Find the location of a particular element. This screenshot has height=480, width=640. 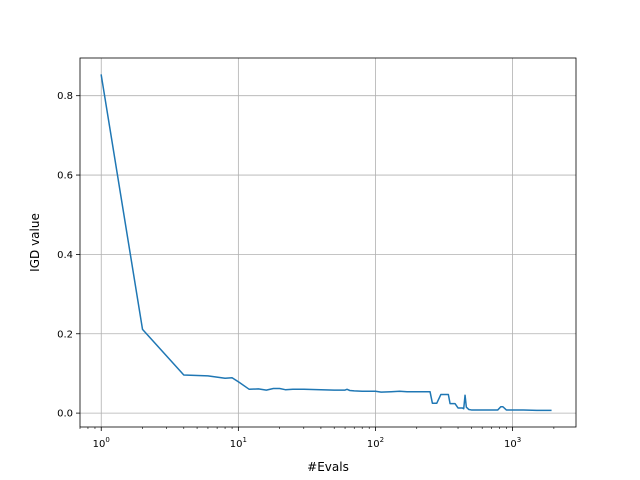

y-axis-ticks: 0.0 0.2 0.4 0.6 0.8 is located at coordinates (68, 255).